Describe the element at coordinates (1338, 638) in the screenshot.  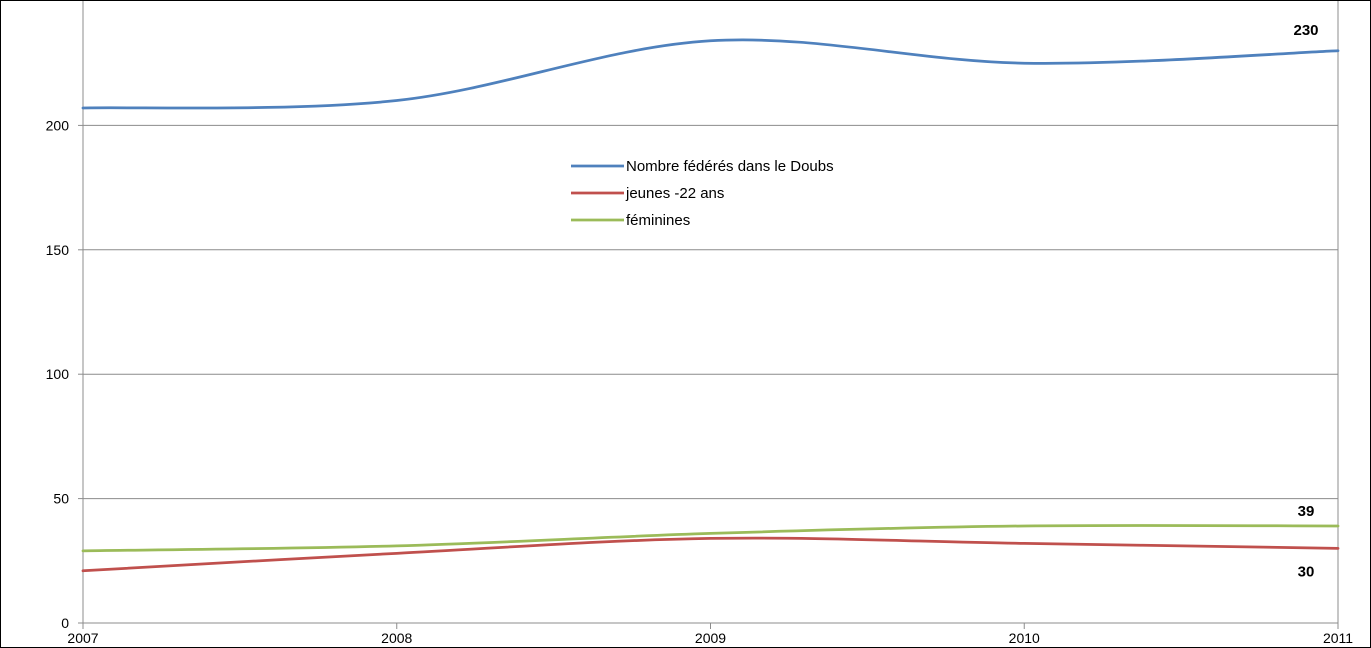
I see `x-tick-label: 2011` at that location.